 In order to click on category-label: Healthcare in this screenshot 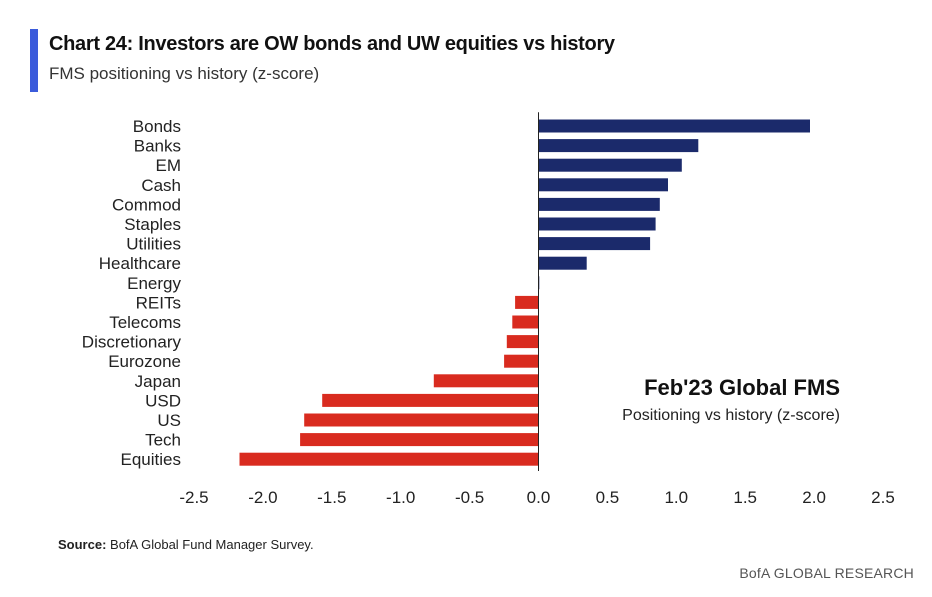, I will do `click(140, 263)`.